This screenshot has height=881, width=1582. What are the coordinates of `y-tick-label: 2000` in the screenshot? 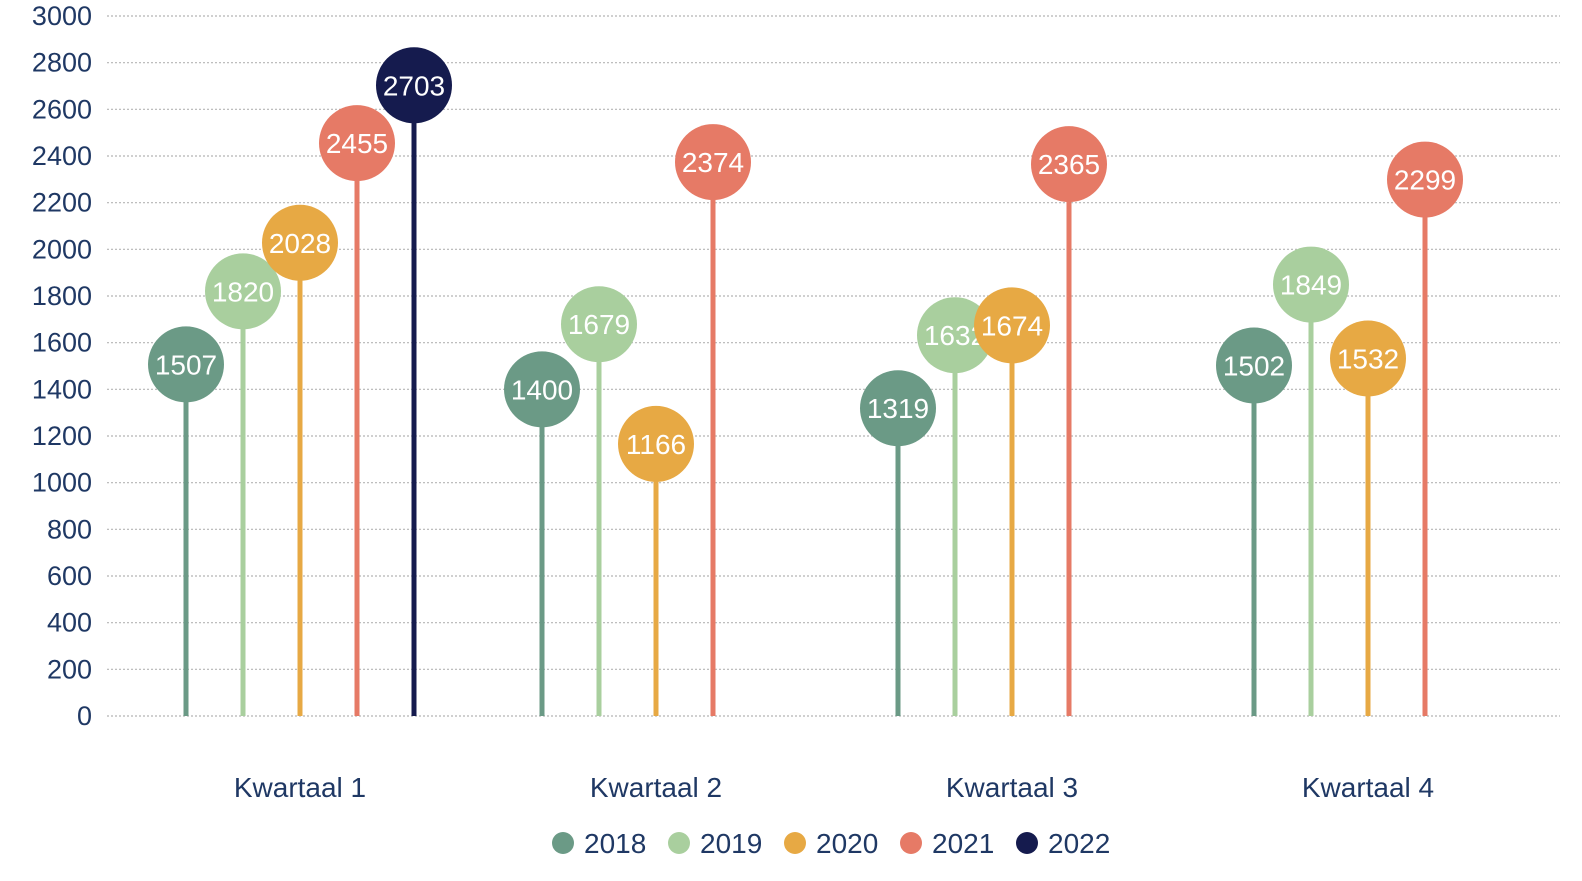 It's located at (62, 249).